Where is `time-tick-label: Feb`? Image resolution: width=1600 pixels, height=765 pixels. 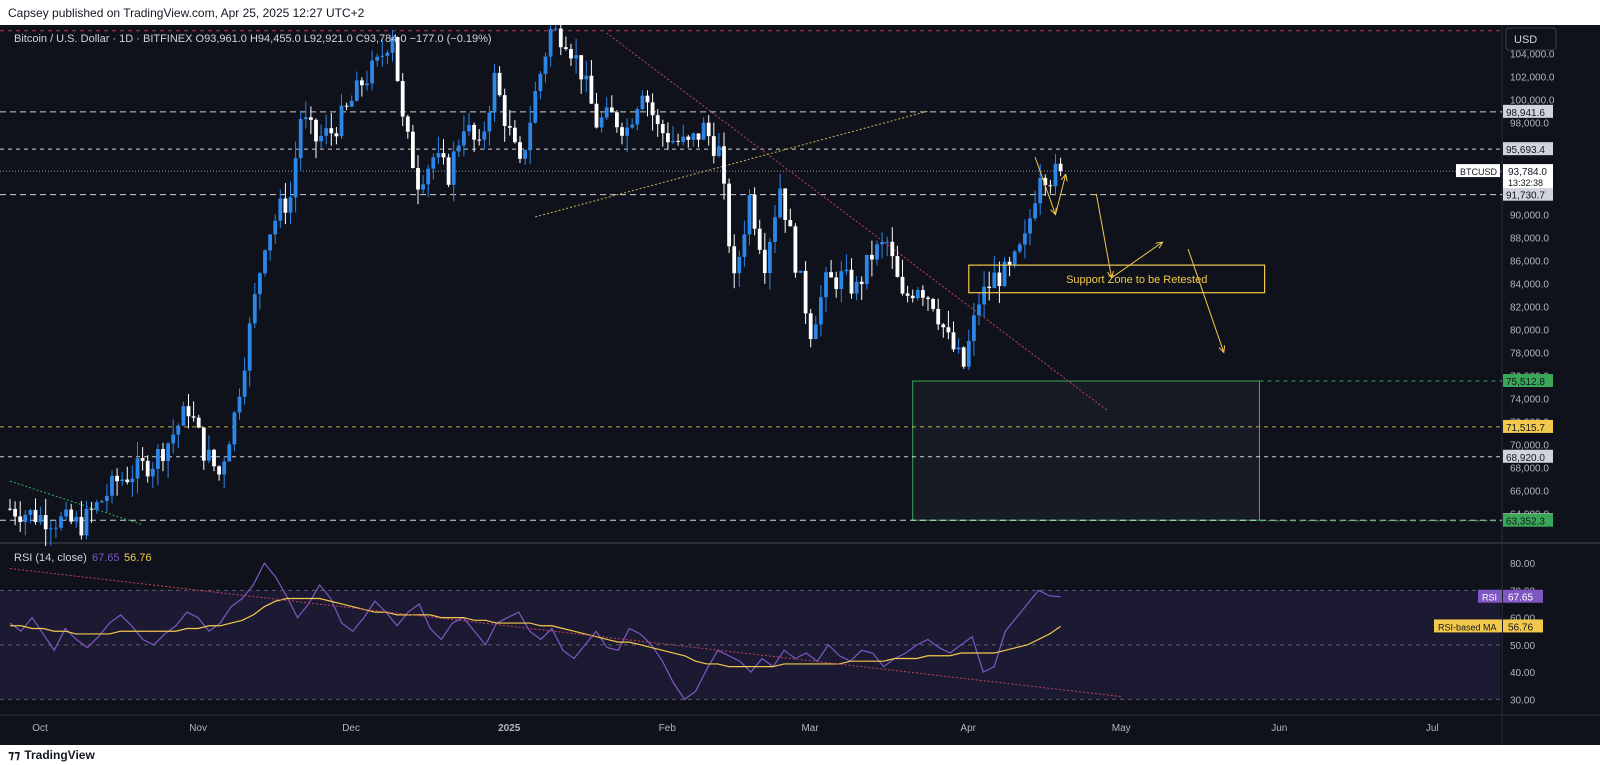 time-tick-label: Feb is located at coordinates (668, 728).